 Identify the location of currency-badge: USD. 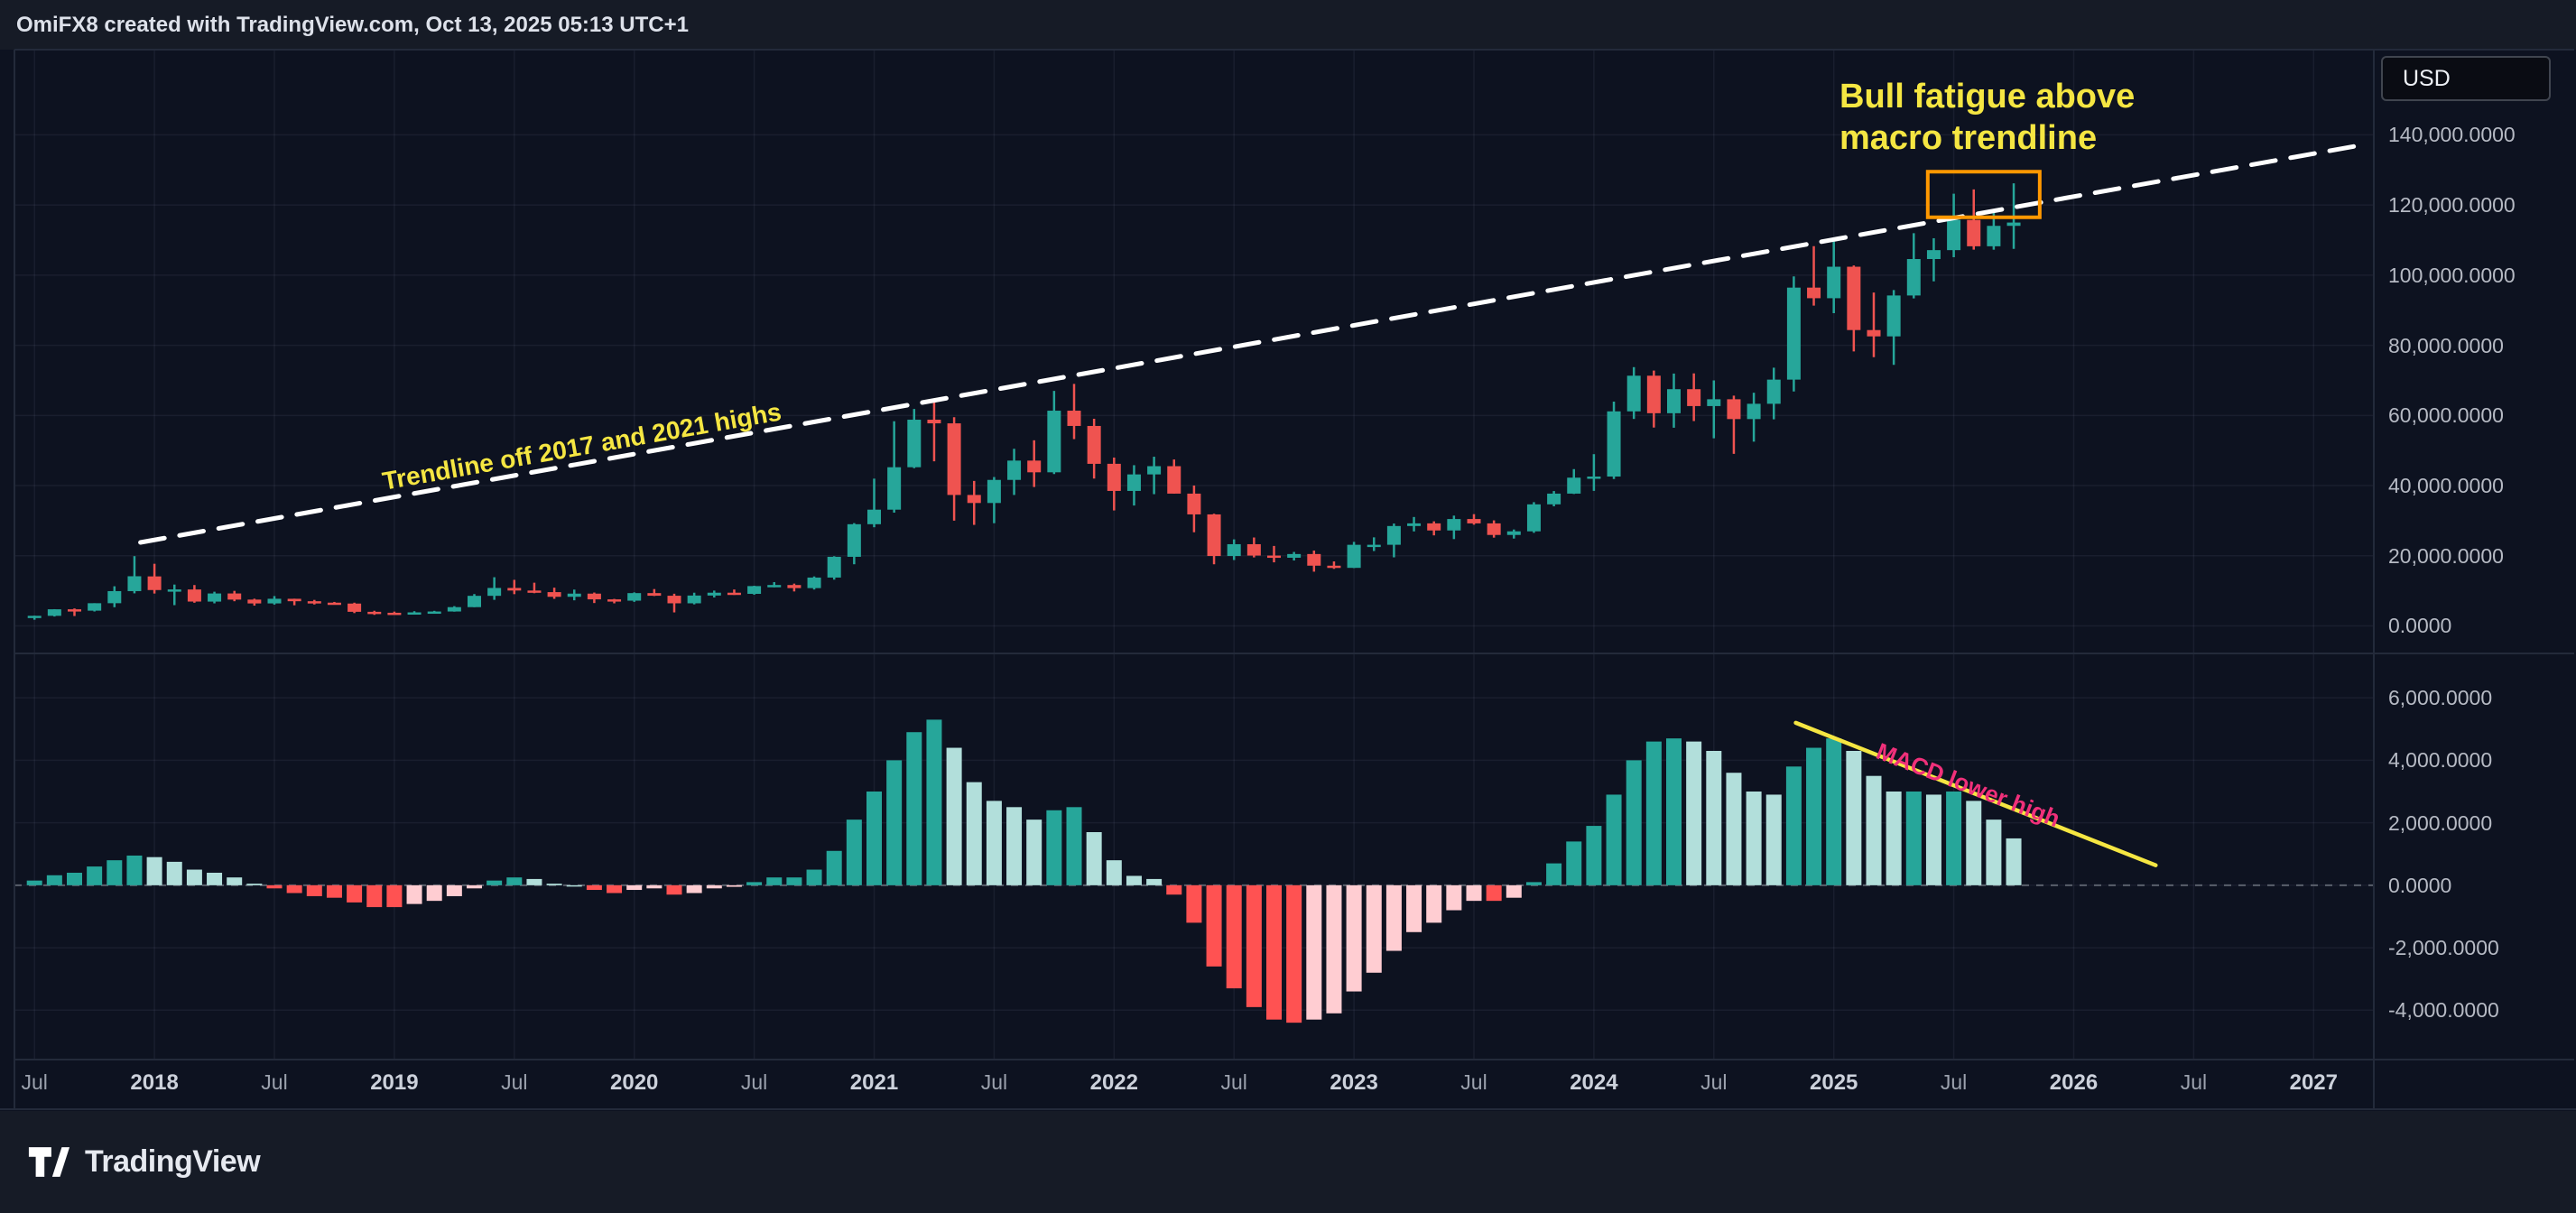
(2466, 78).